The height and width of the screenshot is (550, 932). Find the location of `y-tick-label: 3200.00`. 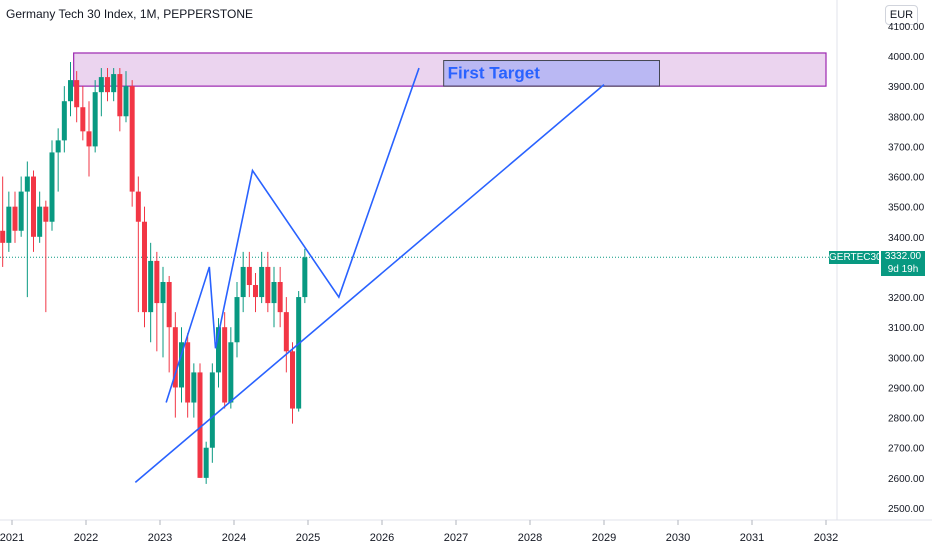

y-tick-label: 3200.00 is located at coordinates (906, 298).